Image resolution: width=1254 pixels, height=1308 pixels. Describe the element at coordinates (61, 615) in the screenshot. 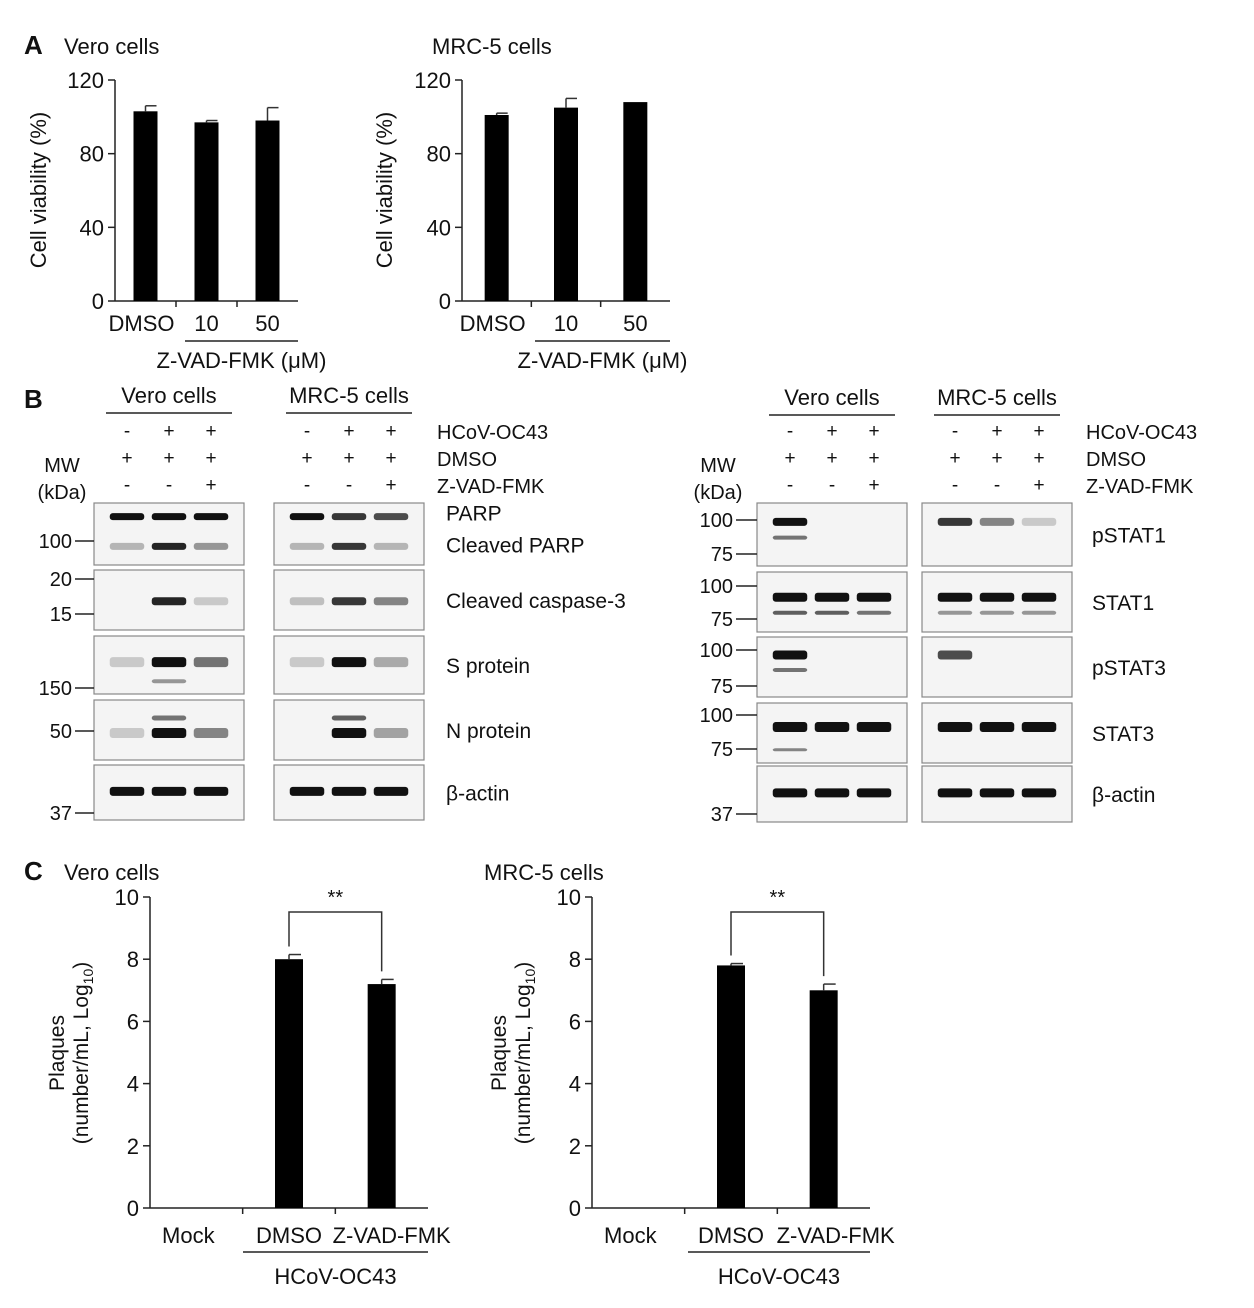

I see `mw-marker: 15` at that location.